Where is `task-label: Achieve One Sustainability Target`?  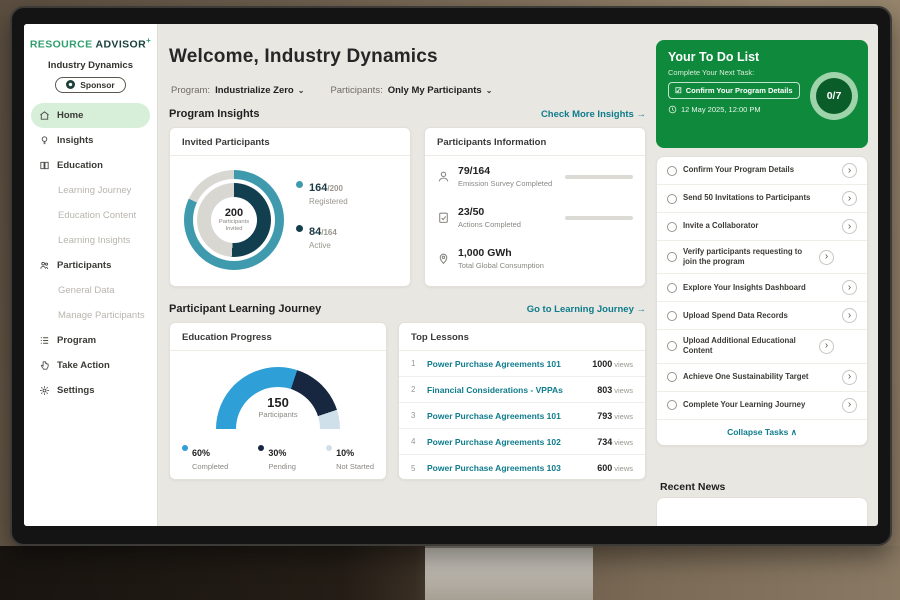
task-label: Achieve One Sustainability Target is located at coordinates (746, 376).